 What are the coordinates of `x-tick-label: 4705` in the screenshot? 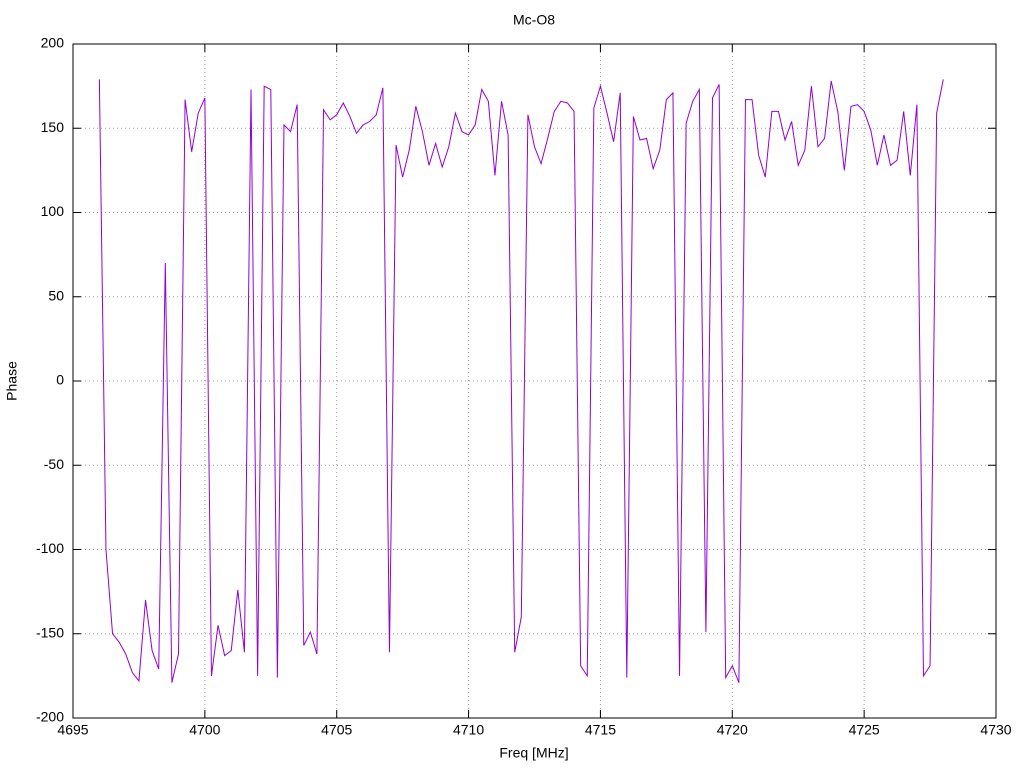 It's located at (336, 730).